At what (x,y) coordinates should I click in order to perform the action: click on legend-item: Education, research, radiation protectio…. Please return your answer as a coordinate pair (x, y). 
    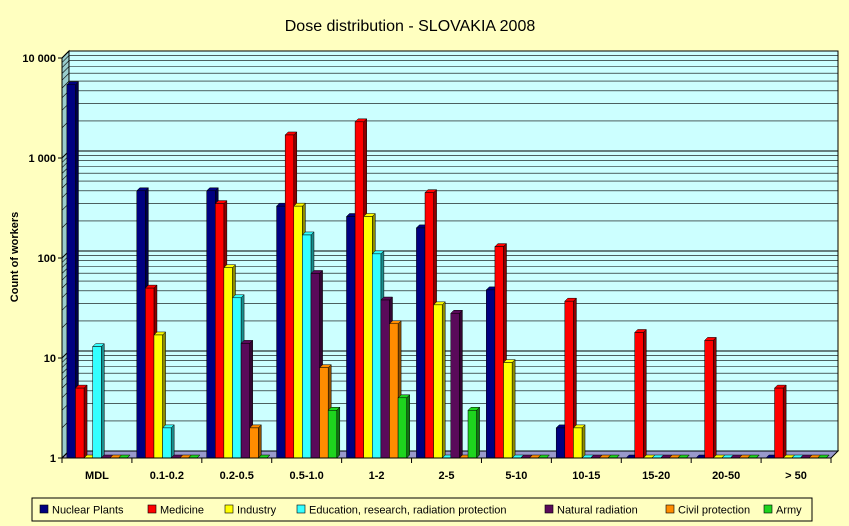
    Looking at the image, I should click on (401, 510).